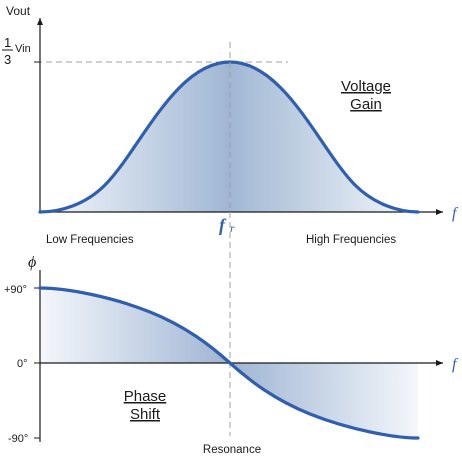 The image size is (462, 459). Describe the element at coordinates (23, 49) in the screenshot. I see `gain-fraction-suffix: Vin` at that location.